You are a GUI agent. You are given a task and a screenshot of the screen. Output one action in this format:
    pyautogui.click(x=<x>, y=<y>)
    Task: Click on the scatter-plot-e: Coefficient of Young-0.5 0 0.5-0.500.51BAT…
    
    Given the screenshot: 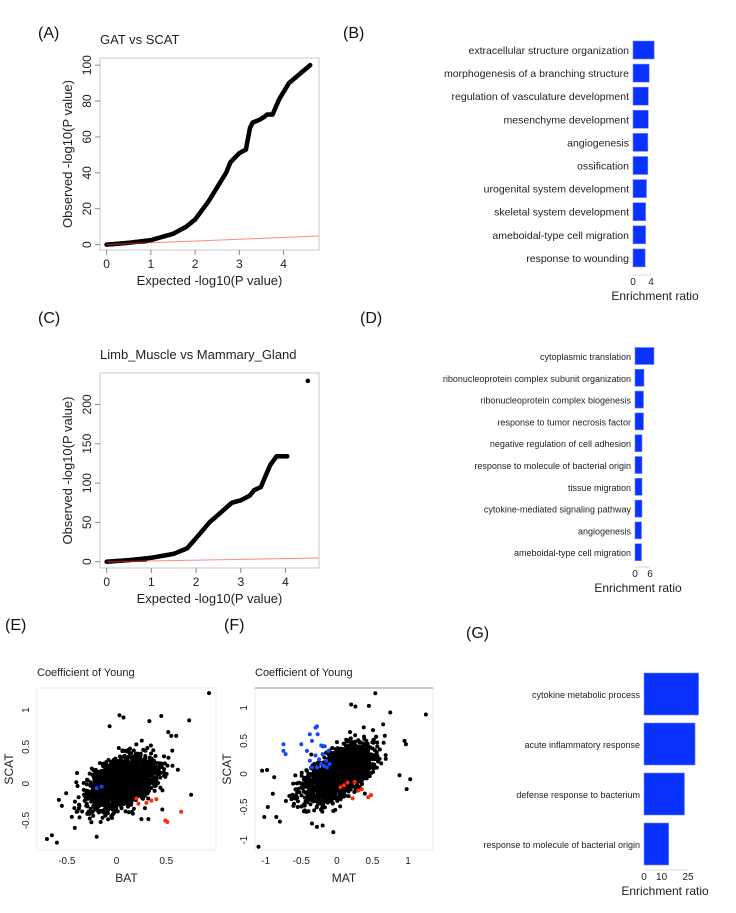 What is the action you would take?
    pyautogui.click(x=109, y=776)
    